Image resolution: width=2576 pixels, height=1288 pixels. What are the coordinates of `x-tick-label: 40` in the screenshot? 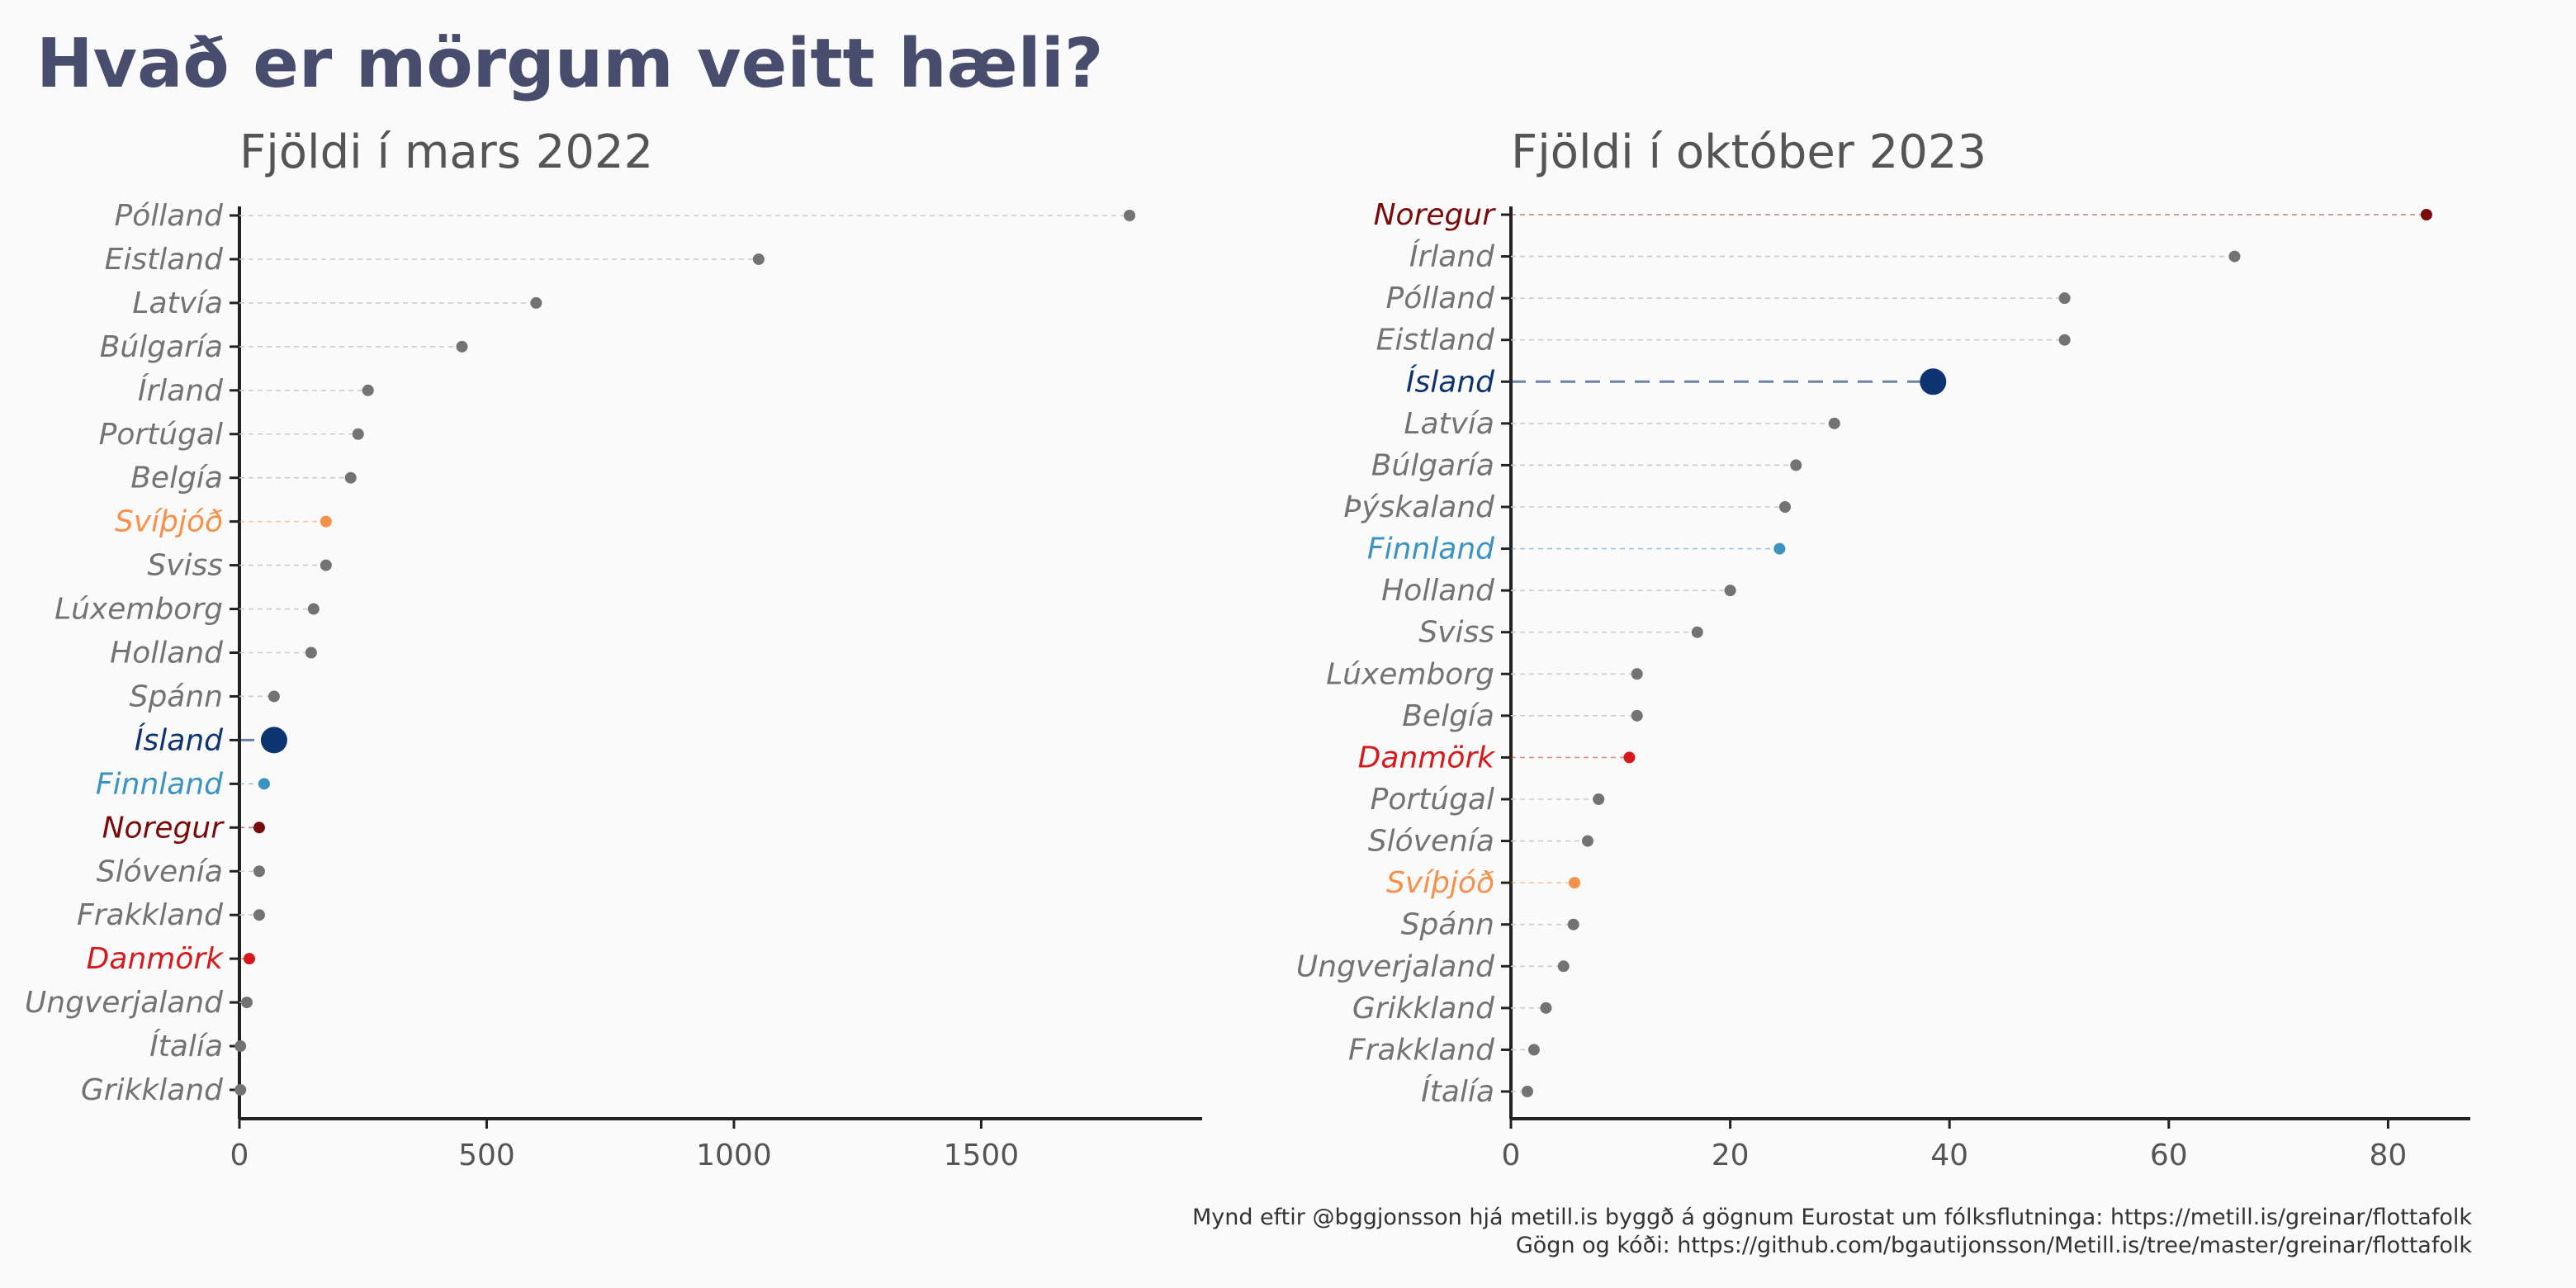 It's located at (1949, 1155).